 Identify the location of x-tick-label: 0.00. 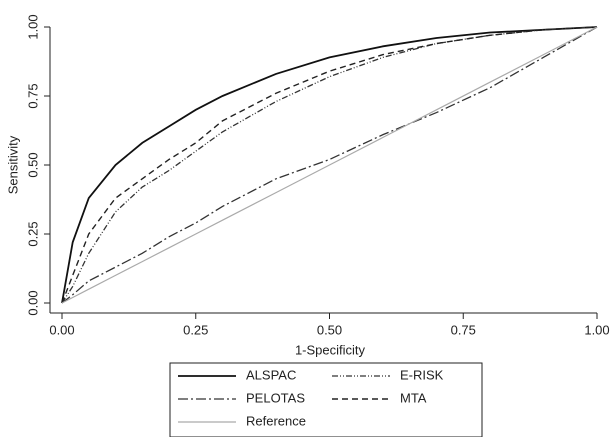
(61, 329).